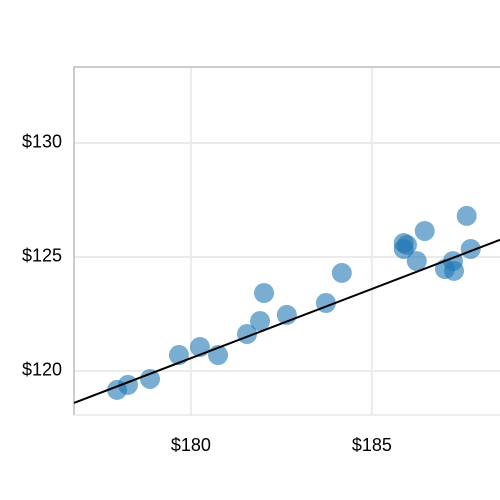 This screenshot has width=500, height=500. What do you see at coordinates (191, 445) in the screenshot?
I see `x-tick-label: $180` at bounding box center [191, 445].